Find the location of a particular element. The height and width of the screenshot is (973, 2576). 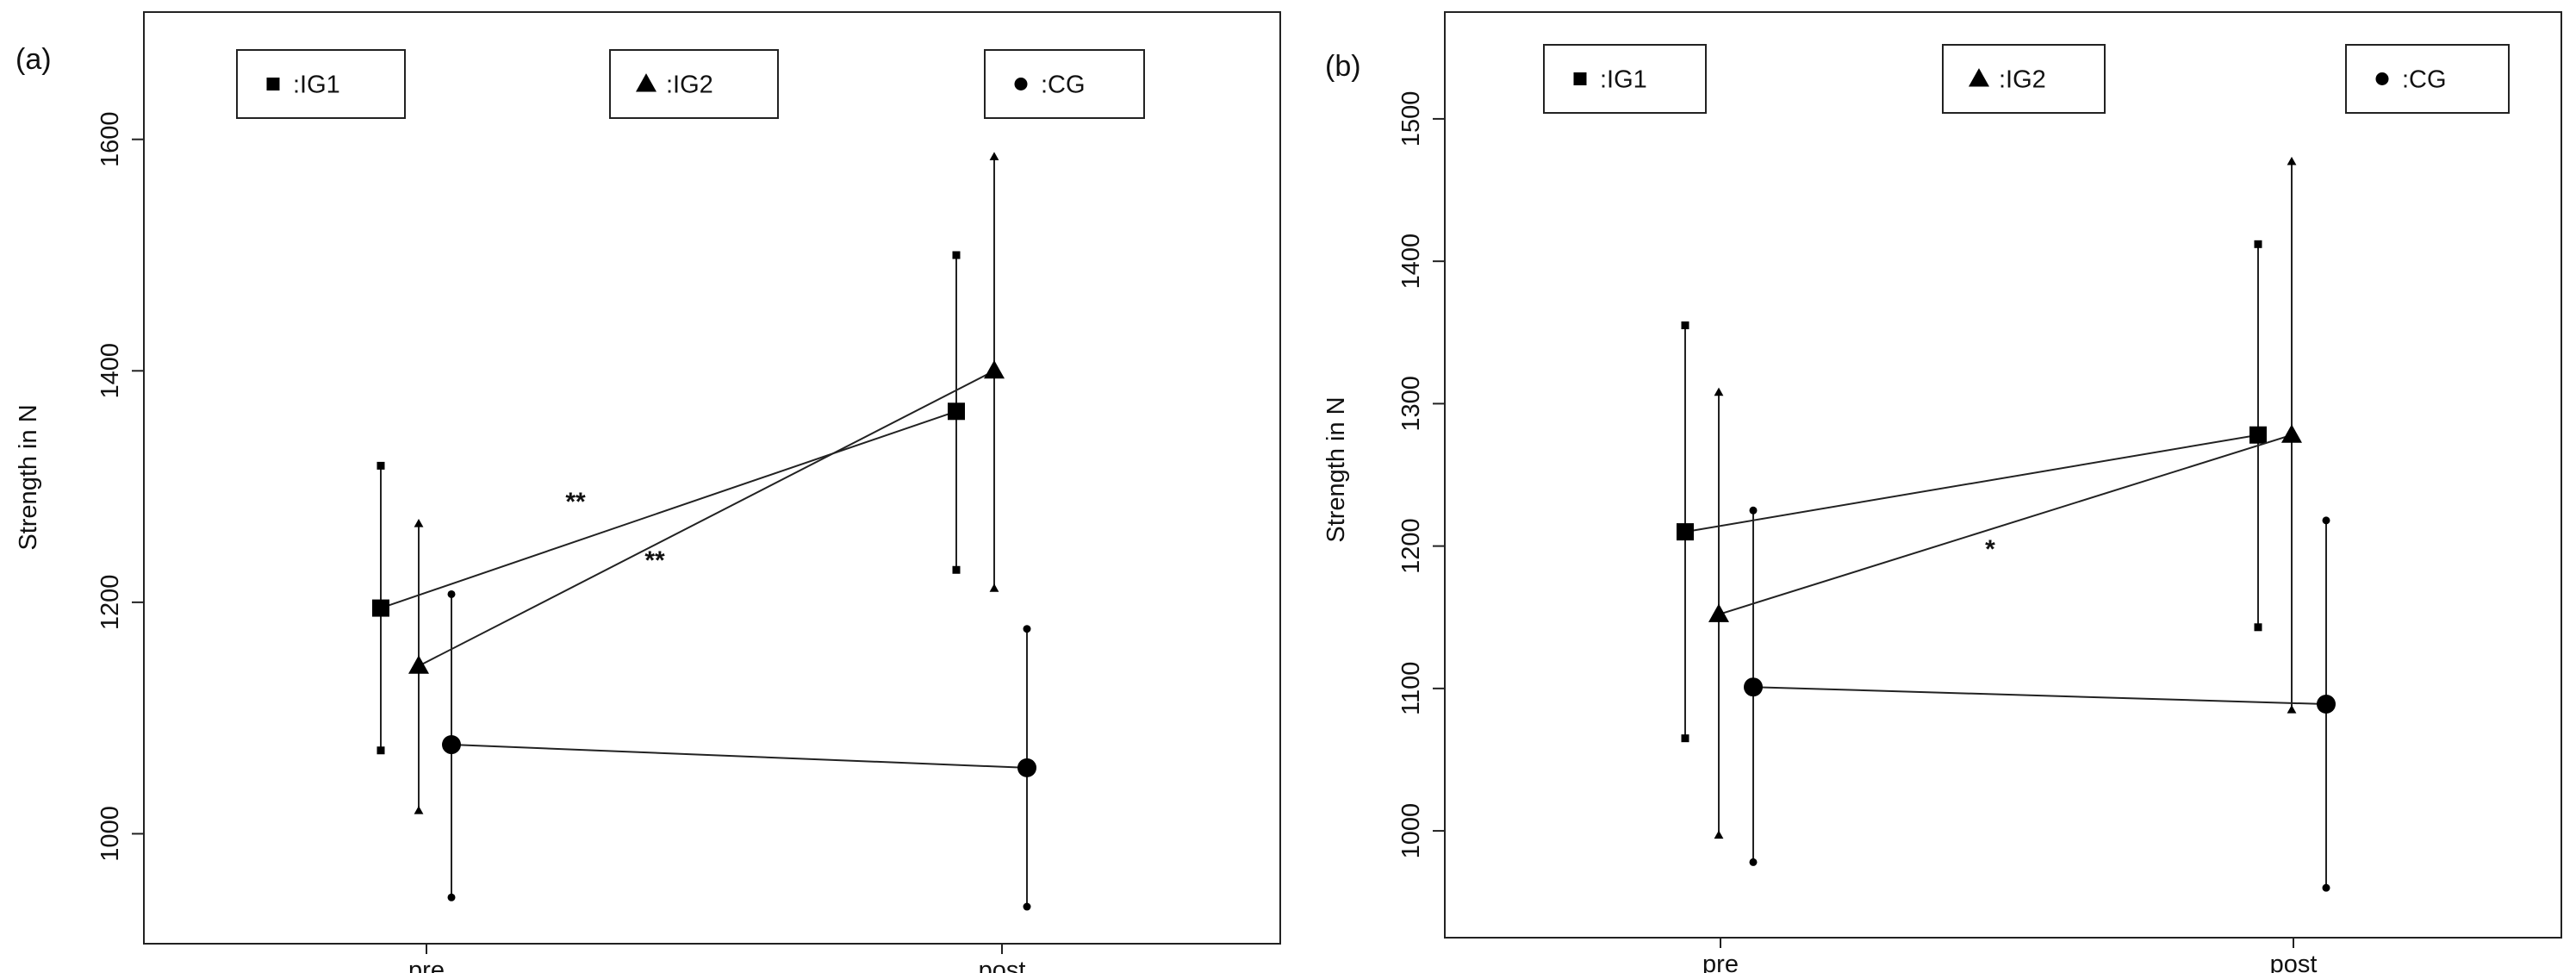

y-tick-label: 1100 is located at coordinates (1411, 688).